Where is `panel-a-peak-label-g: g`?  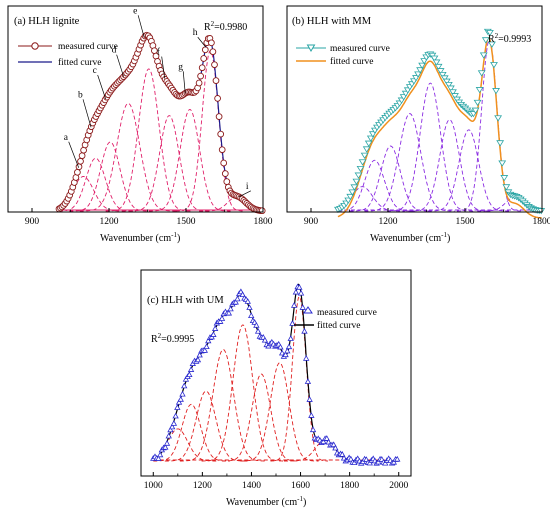 panel-a-peak-label-g: g is located at coordinates (180, 67).